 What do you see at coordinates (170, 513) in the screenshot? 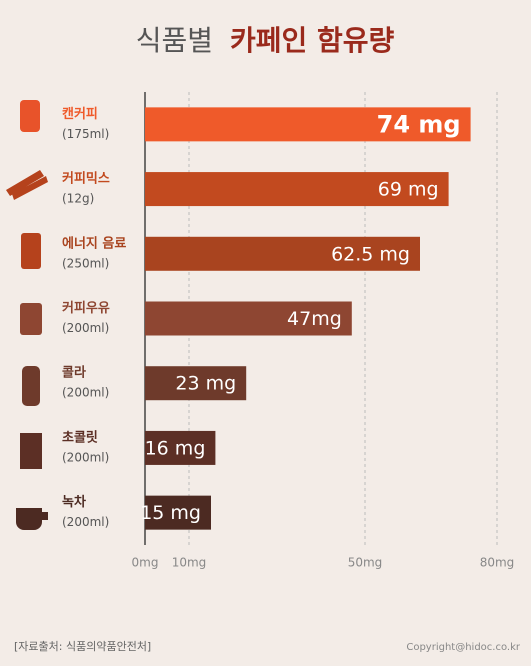
I see `value-label: 15 mg` at bounding box center [170, 513].